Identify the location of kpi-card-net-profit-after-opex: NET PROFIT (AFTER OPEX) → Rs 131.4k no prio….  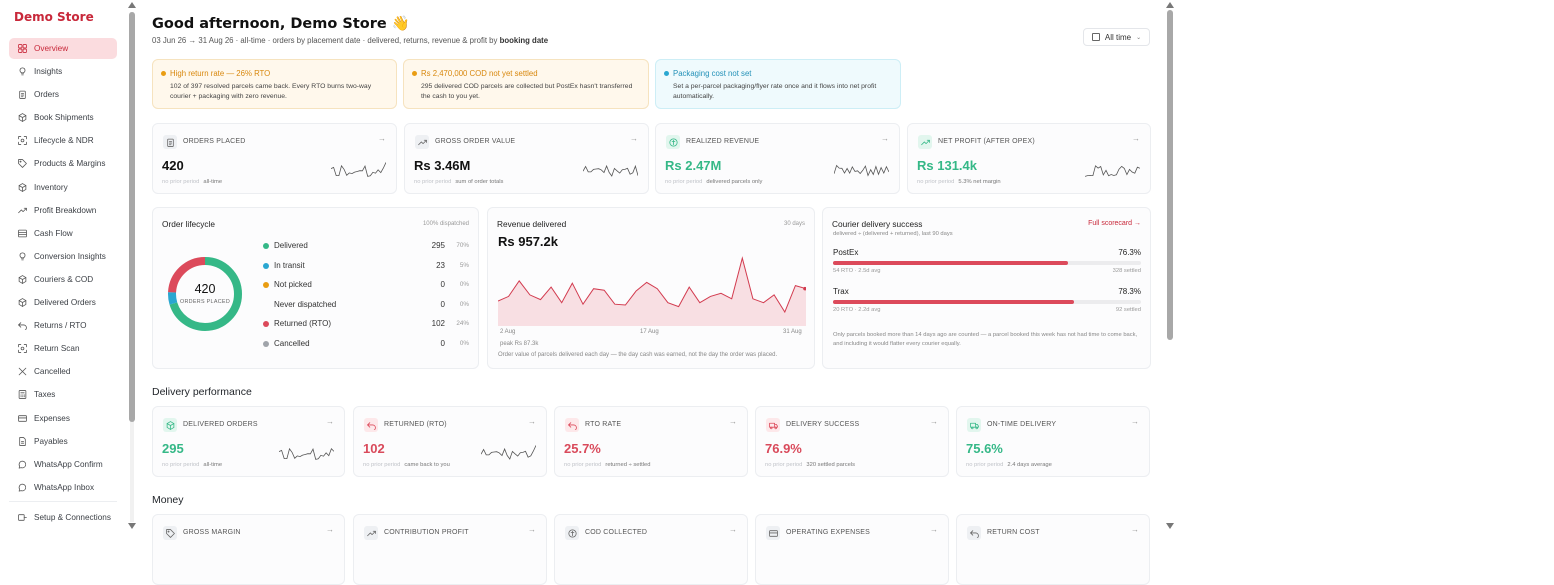
(1029, 158).